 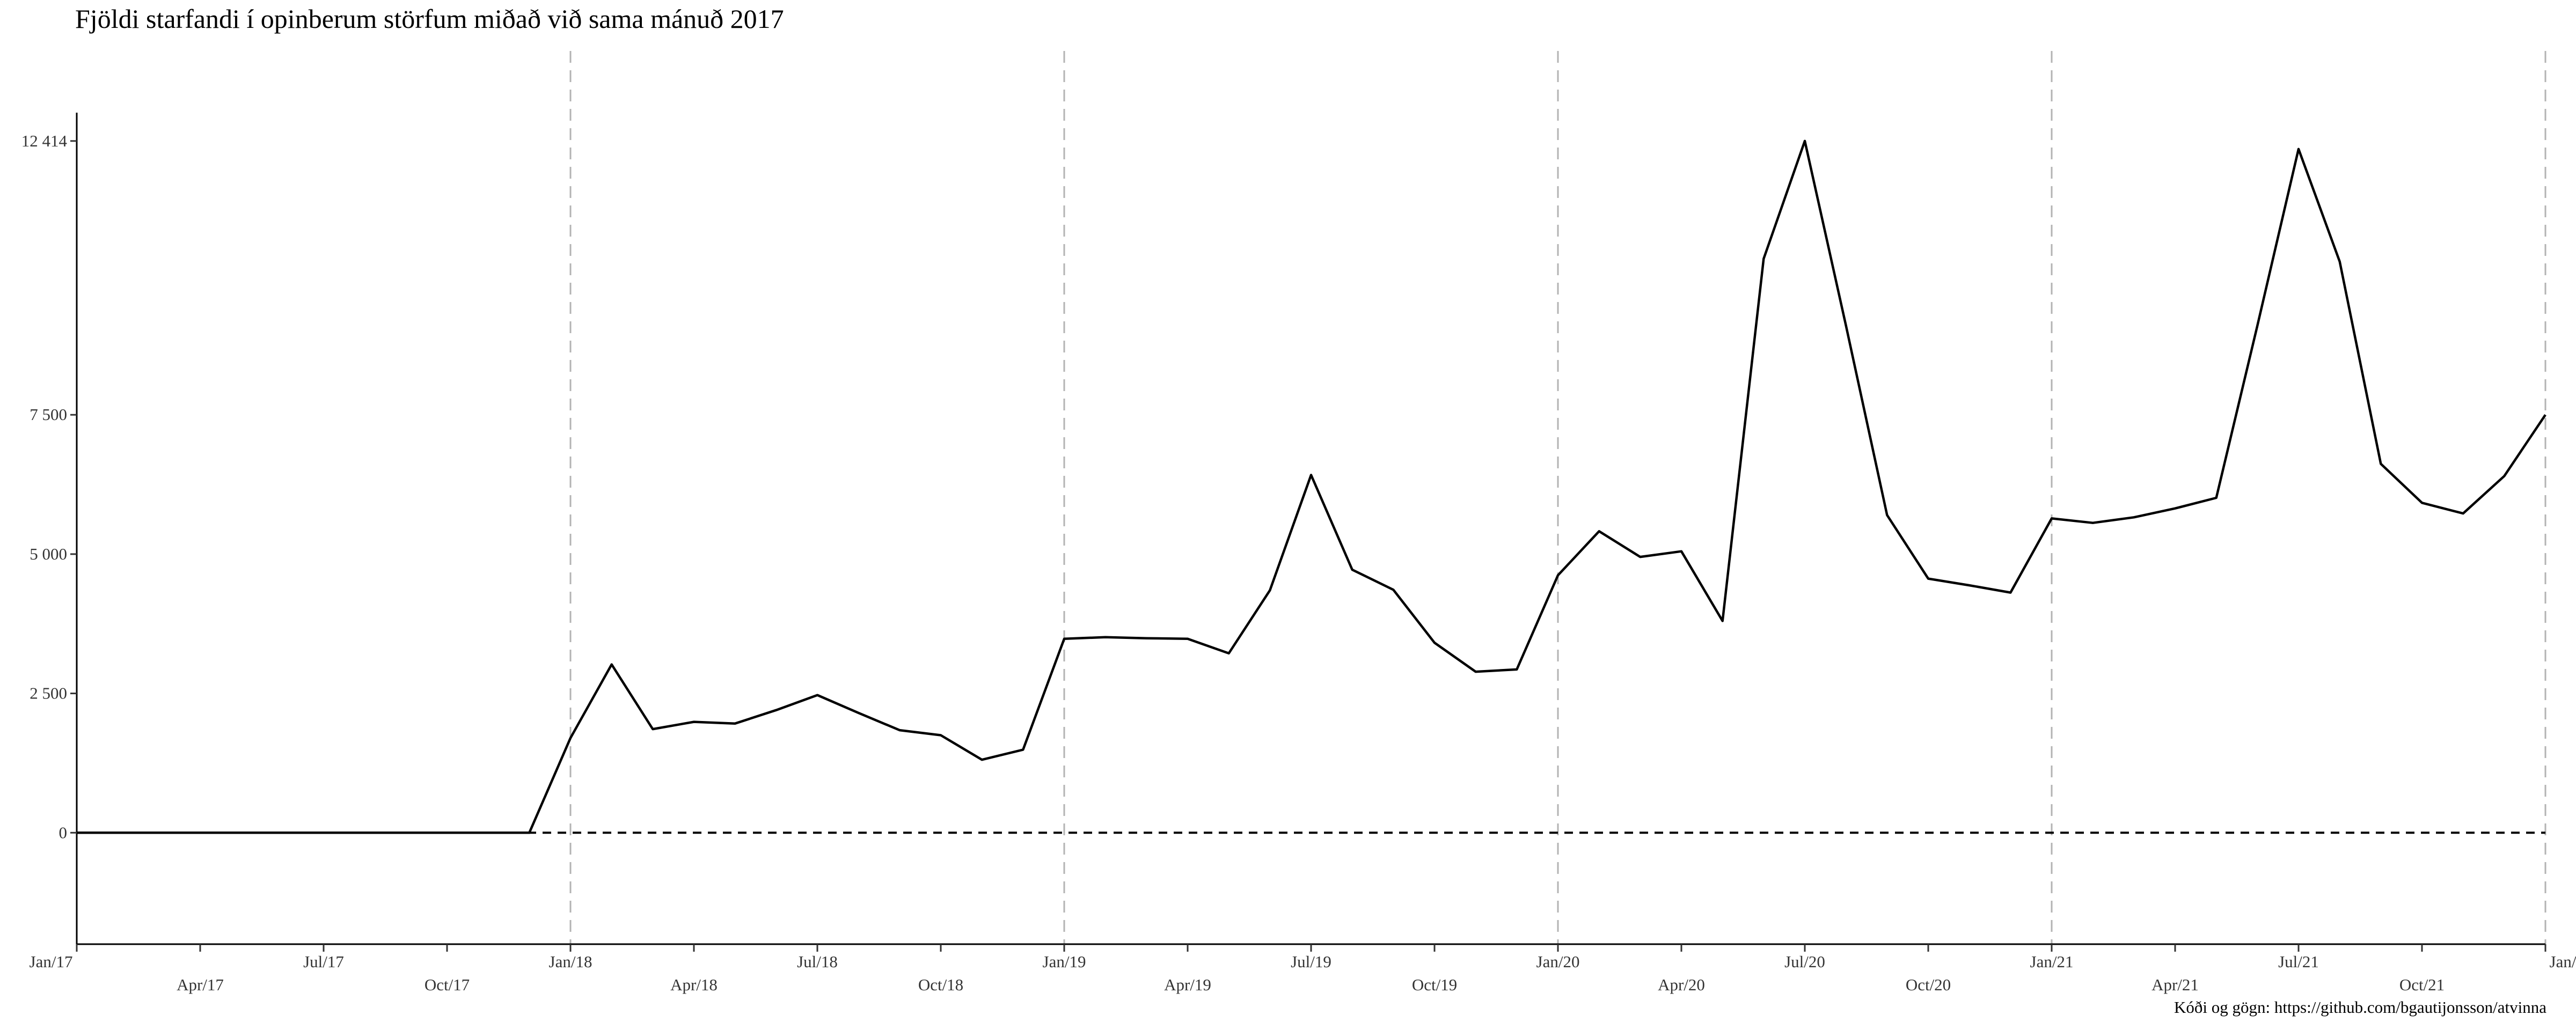 I want to click on y-tick-label: 5 000, so click(x=48, y=554).